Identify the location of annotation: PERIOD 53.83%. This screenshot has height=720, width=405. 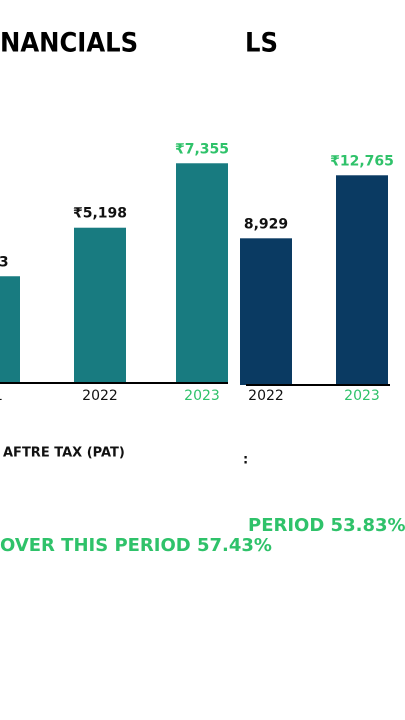
(326, 525).